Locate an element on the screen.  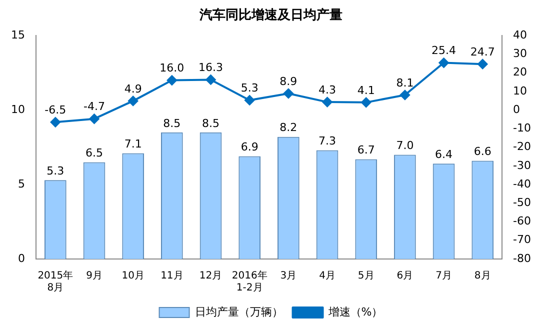
x-tick-label: 12月 is located at coordinates (210, 276).